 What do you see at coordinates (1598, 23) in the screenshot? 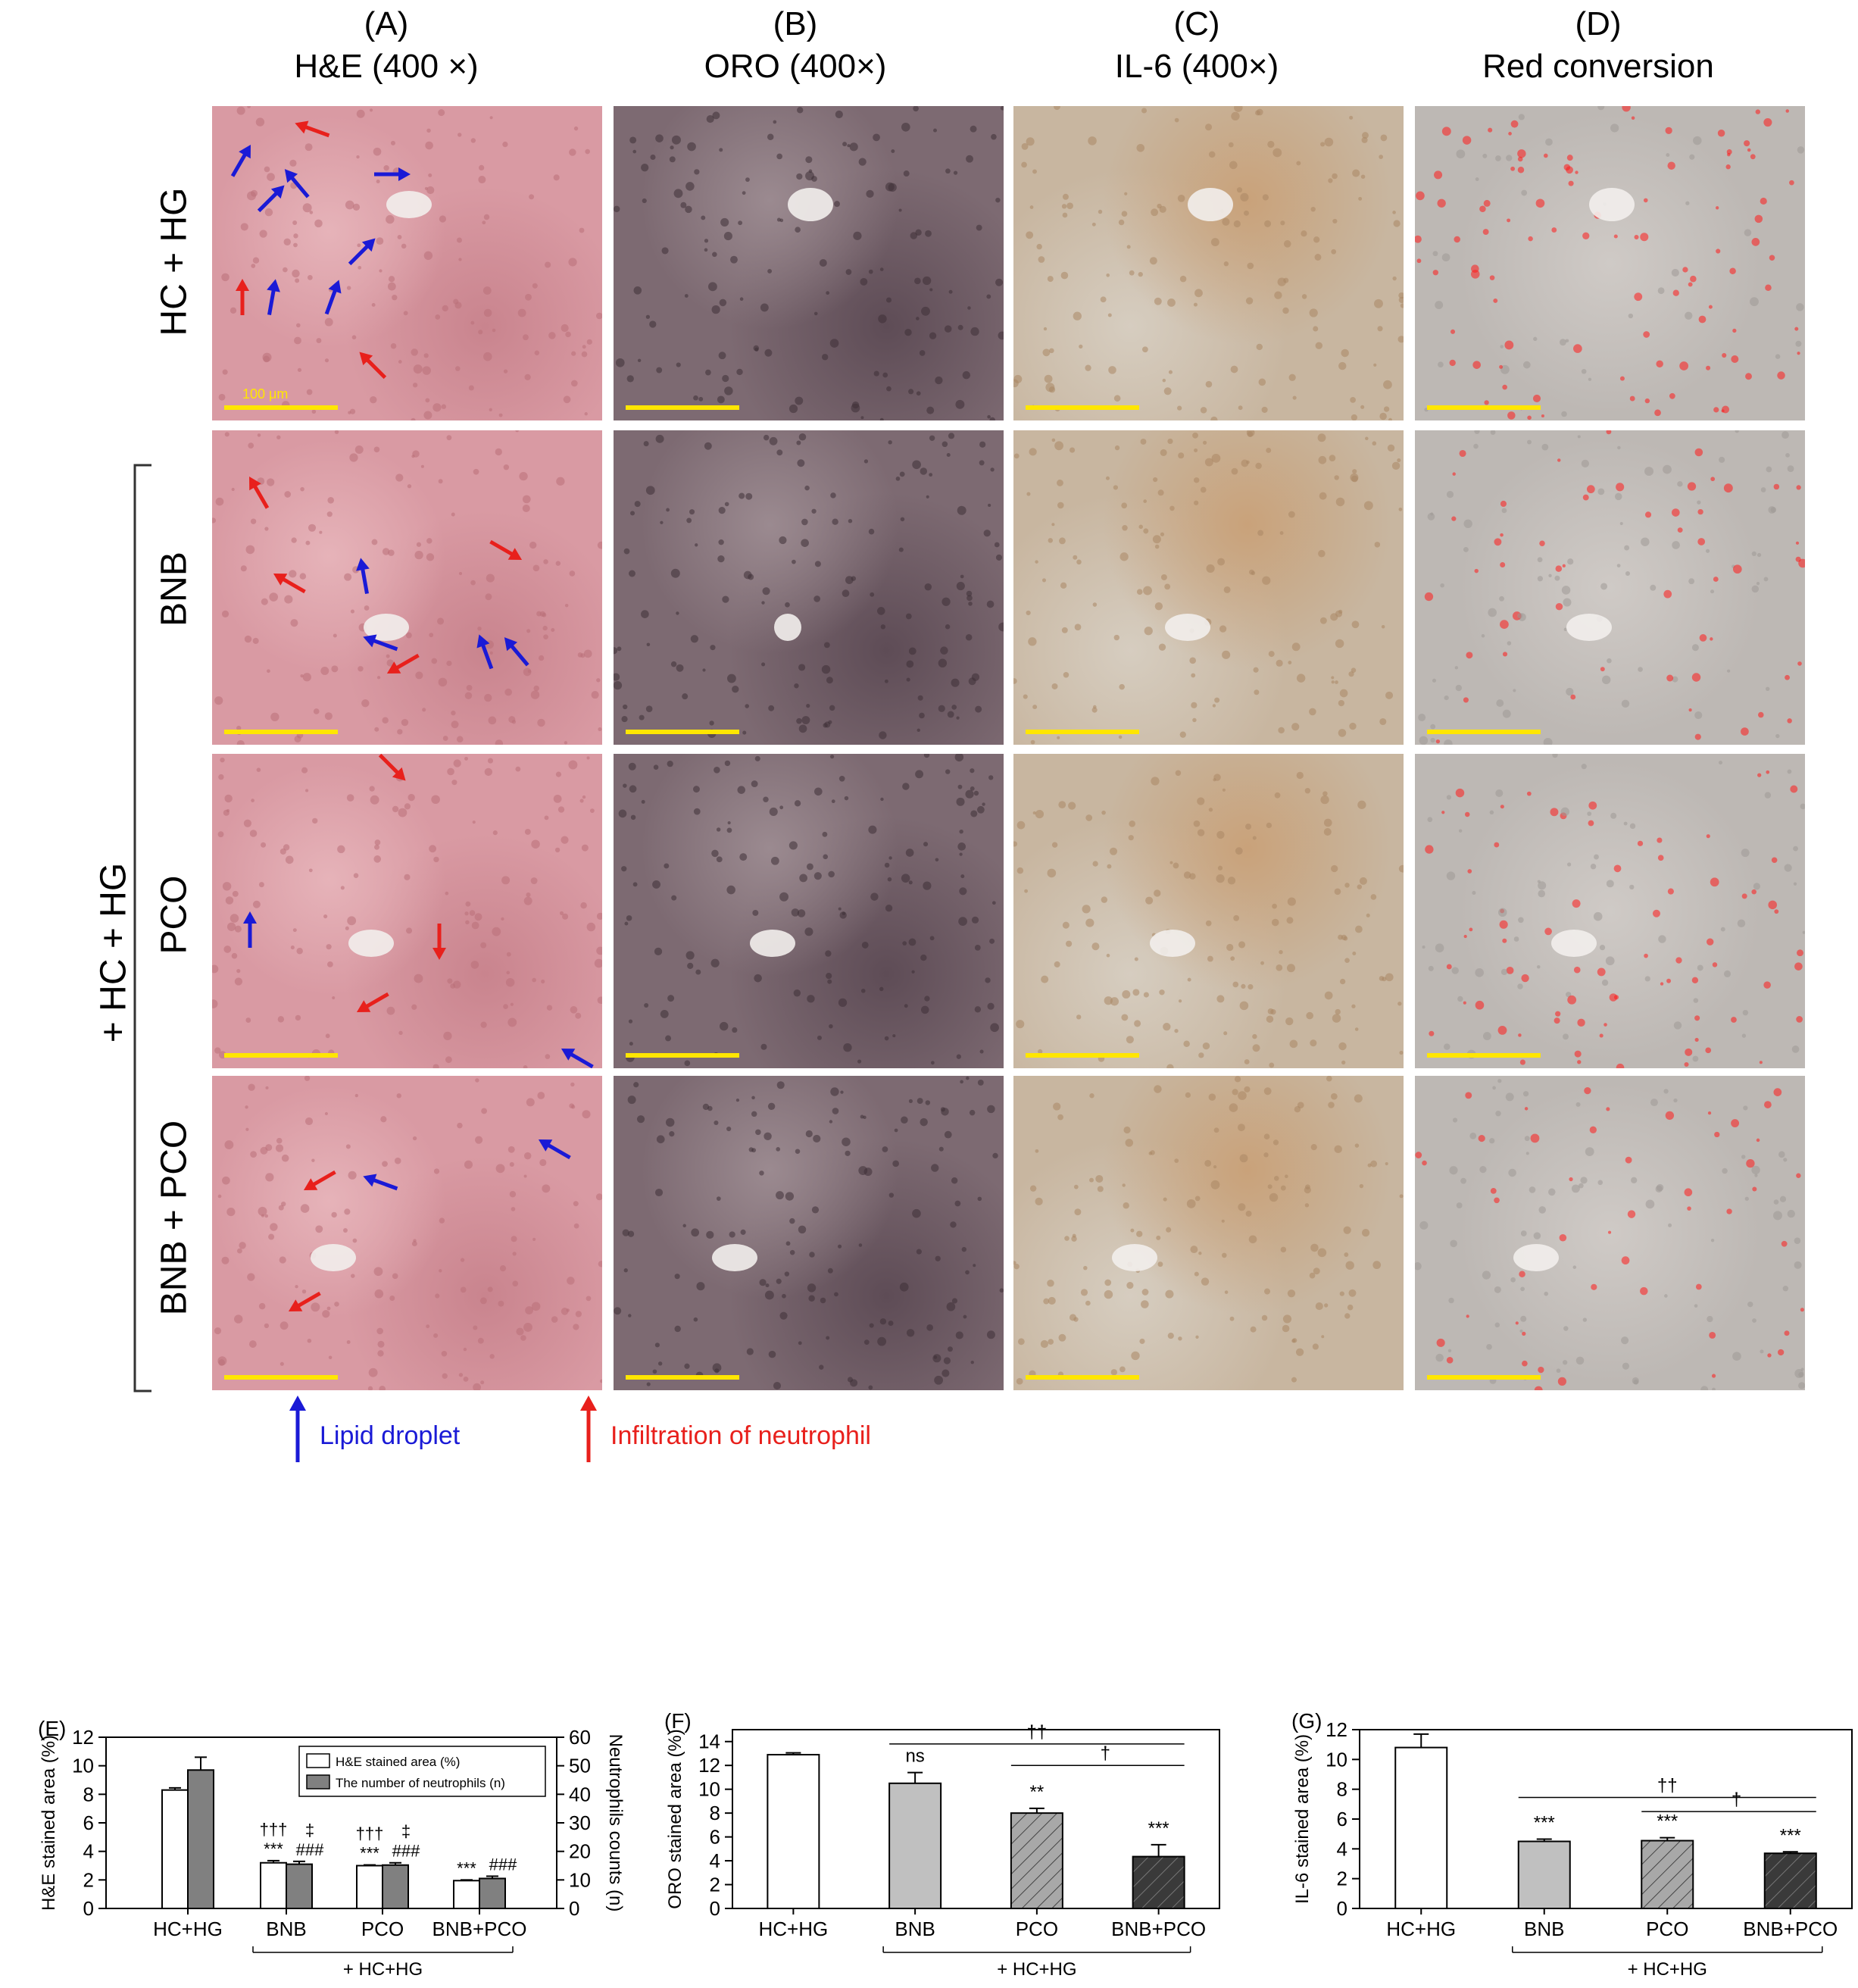
I see `column-letter: (D)` at bounding box center [1598, 23].